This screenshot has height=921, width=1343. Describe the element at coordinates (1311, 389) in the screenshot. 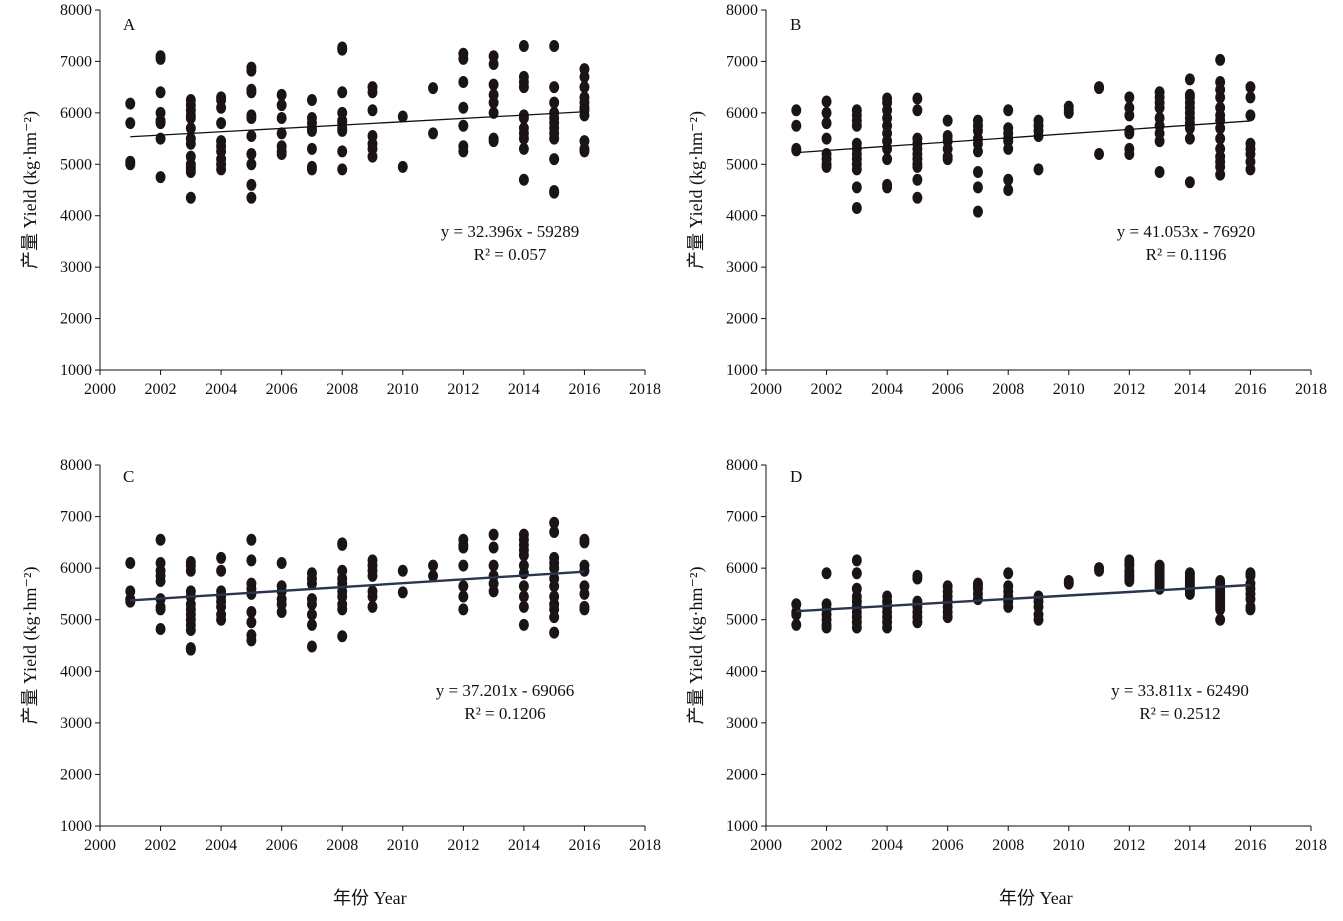

I see `x-tick-label: 2018` at that location.